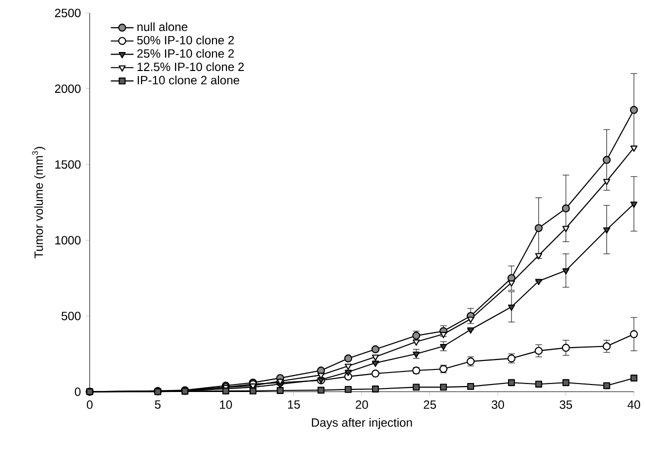  Describe the element at coordinates (68, 164) in the screenshot. I see `y-tick-label: 1500` at that location.